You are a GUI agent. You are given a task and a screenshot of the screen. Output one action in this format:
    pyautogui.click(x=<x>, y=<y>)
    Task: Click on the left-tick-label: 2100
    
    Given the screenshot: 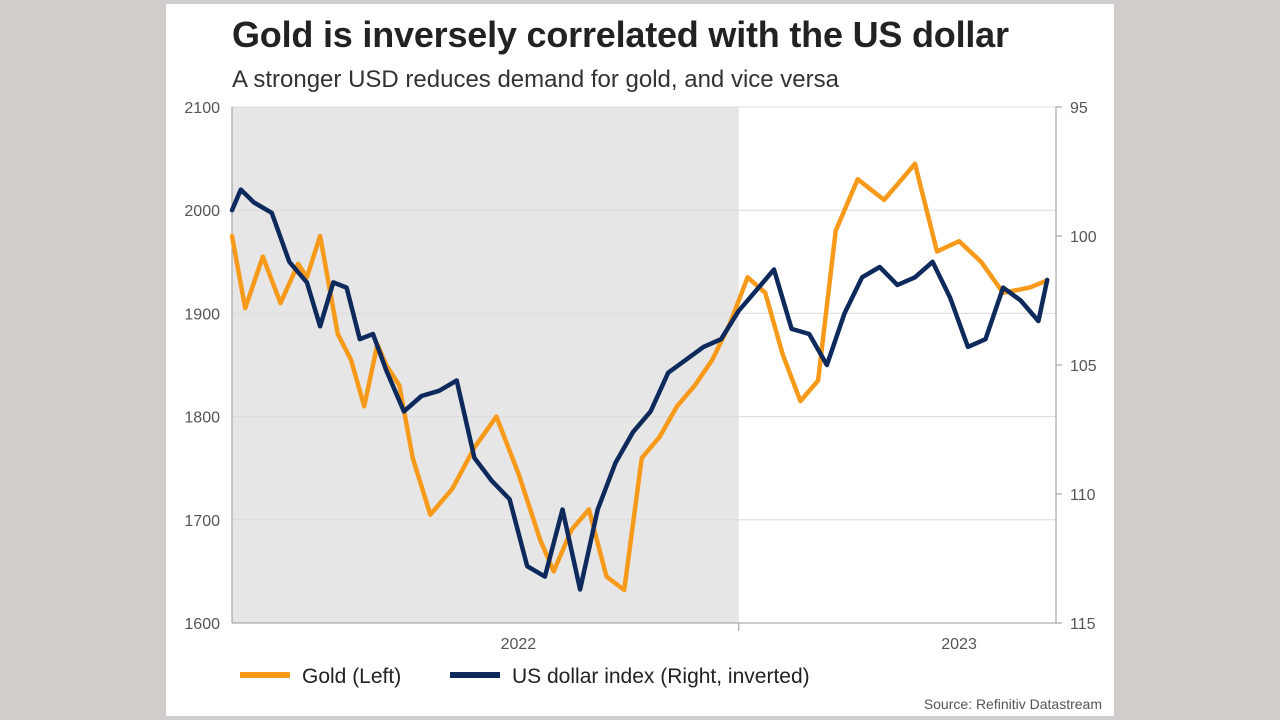 What is the action you would take?
    pyautogui.click(x=202, y=108)
    